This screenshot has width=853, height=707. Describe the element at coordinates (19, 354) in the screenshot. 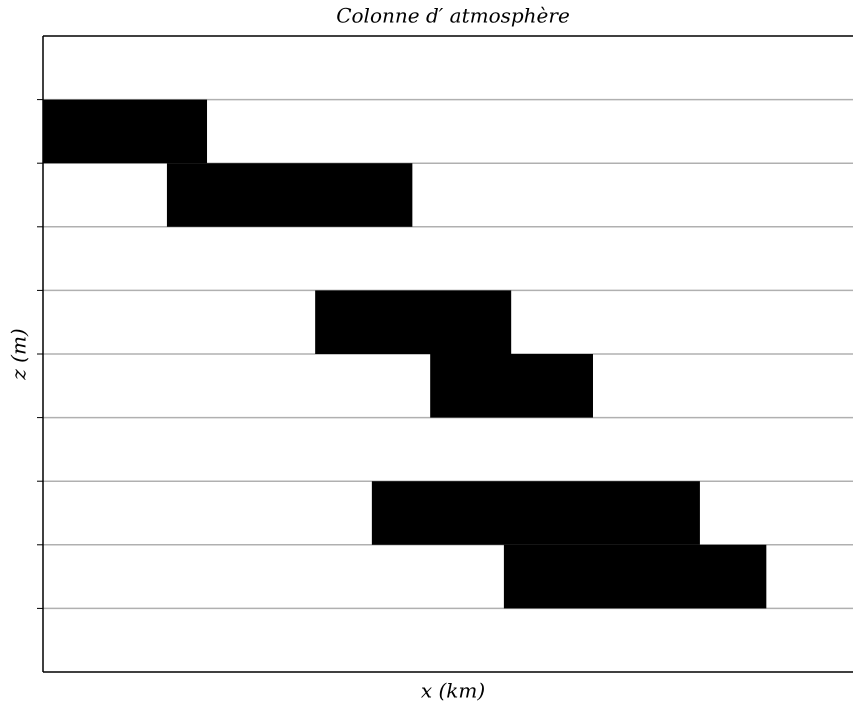

I see `y-axis-label: z (m)` at that location.